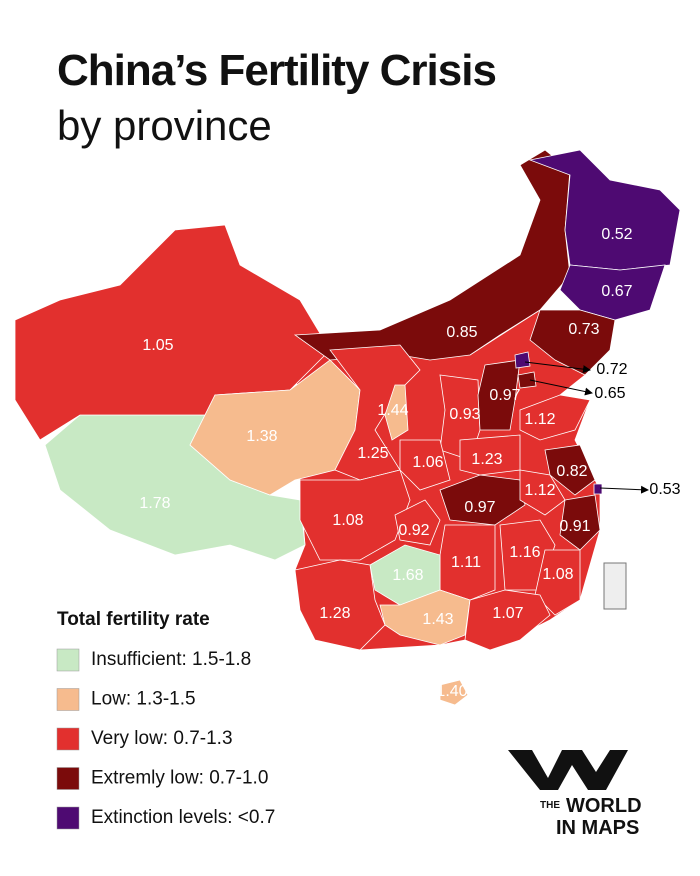 The height and width of the screenshot is (876, 700). I want to click on logo-text: WORLD, so click(604, 806).